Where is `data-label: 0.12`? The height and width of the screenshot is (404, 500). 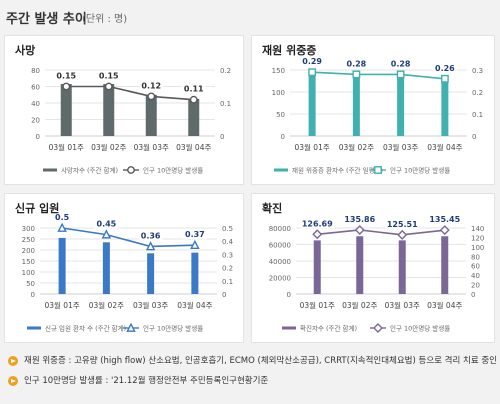
data-label: 0.12 is located at coordinates (151, 85).